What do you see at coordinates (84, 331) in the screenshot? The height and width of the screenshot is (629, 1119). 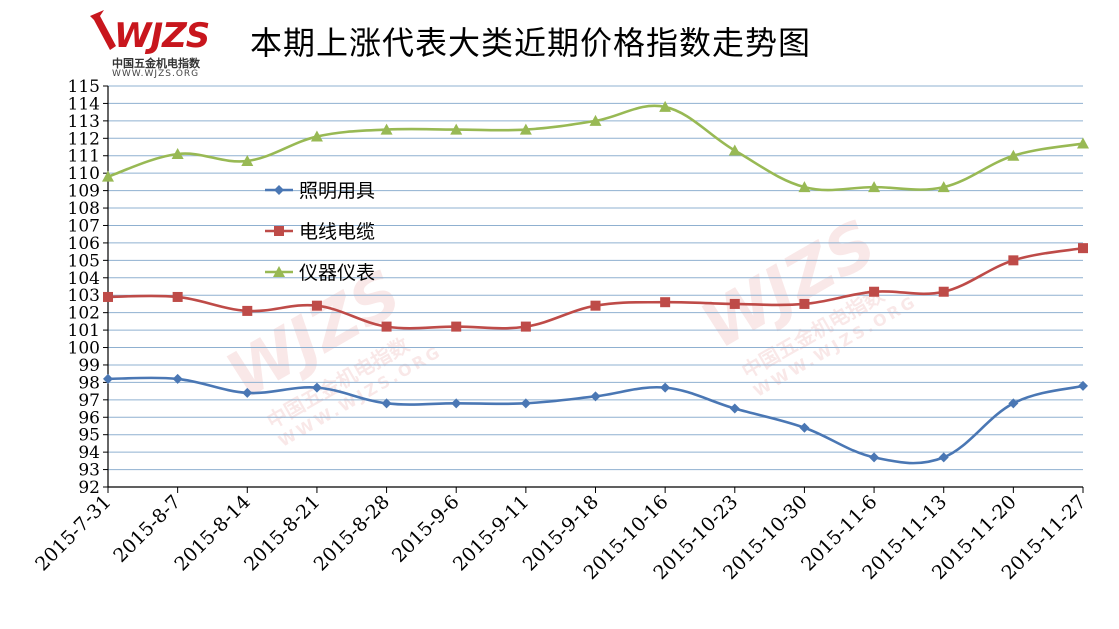 I see `y-tick-label: 101` at bounding box center [84, 331].